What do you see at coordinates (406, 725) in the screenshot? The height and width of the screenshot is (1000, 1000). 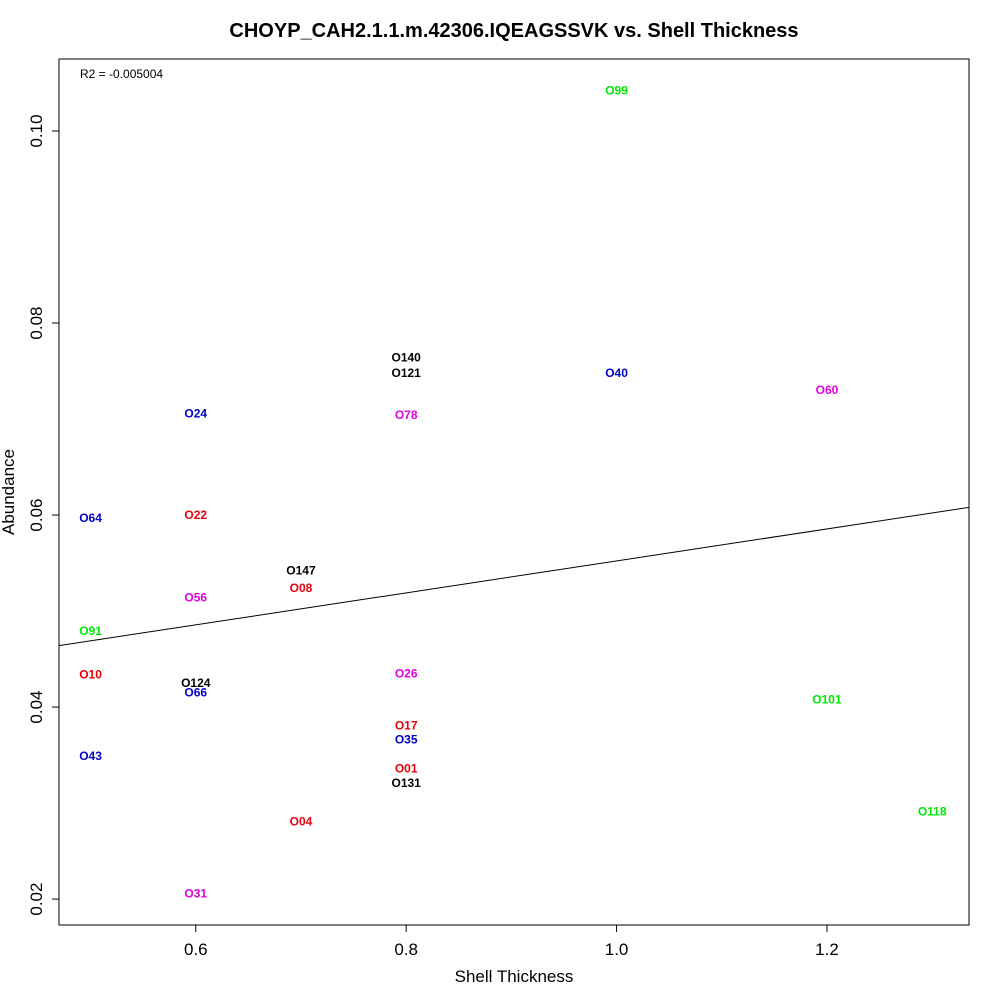 I see `data-point-o17: O17` at bounding box center [406, 725].